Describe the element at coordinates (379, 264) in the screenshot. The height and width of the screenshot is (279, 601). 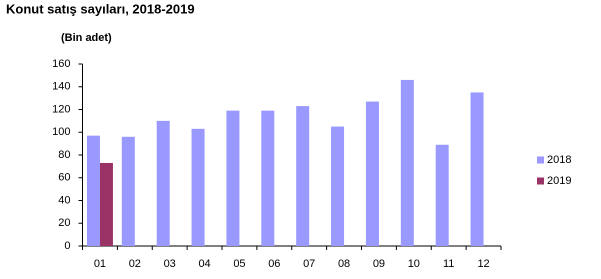
I see `x-tick-label: 09` at that location.